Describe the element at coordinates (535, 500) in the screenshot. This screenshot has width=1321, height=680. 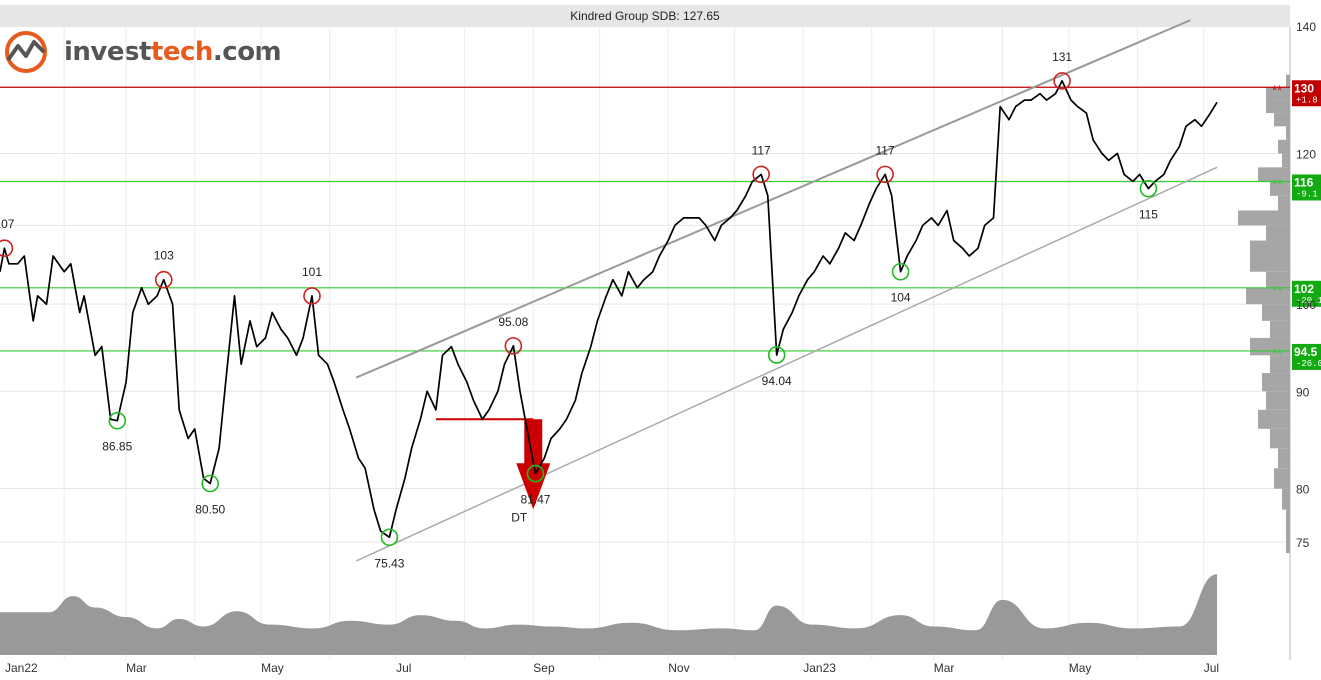
I see `bottom-label: 81.47` at that location.